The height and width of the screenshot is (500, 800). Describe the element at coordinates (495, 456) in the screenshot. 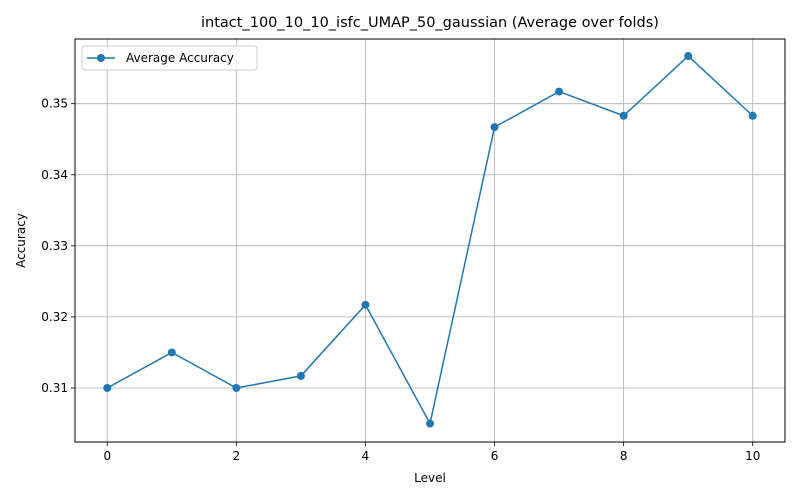

I see `x-tick-label: 6` at that location.